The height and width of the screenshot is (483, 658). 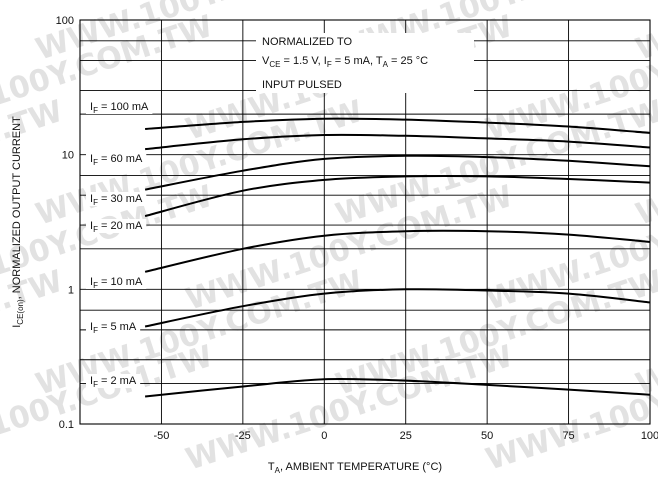 I want to click on x-axis-title-sub: A, so click(x=278, y=470).